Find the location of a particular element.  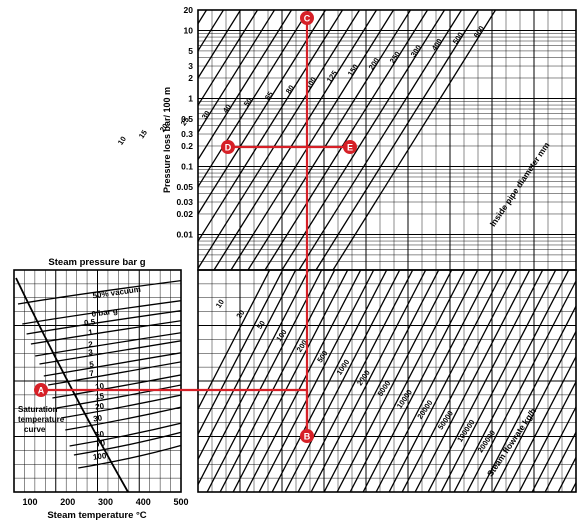

y-tick-label: 0.3 is located at coordinates (187, 134).